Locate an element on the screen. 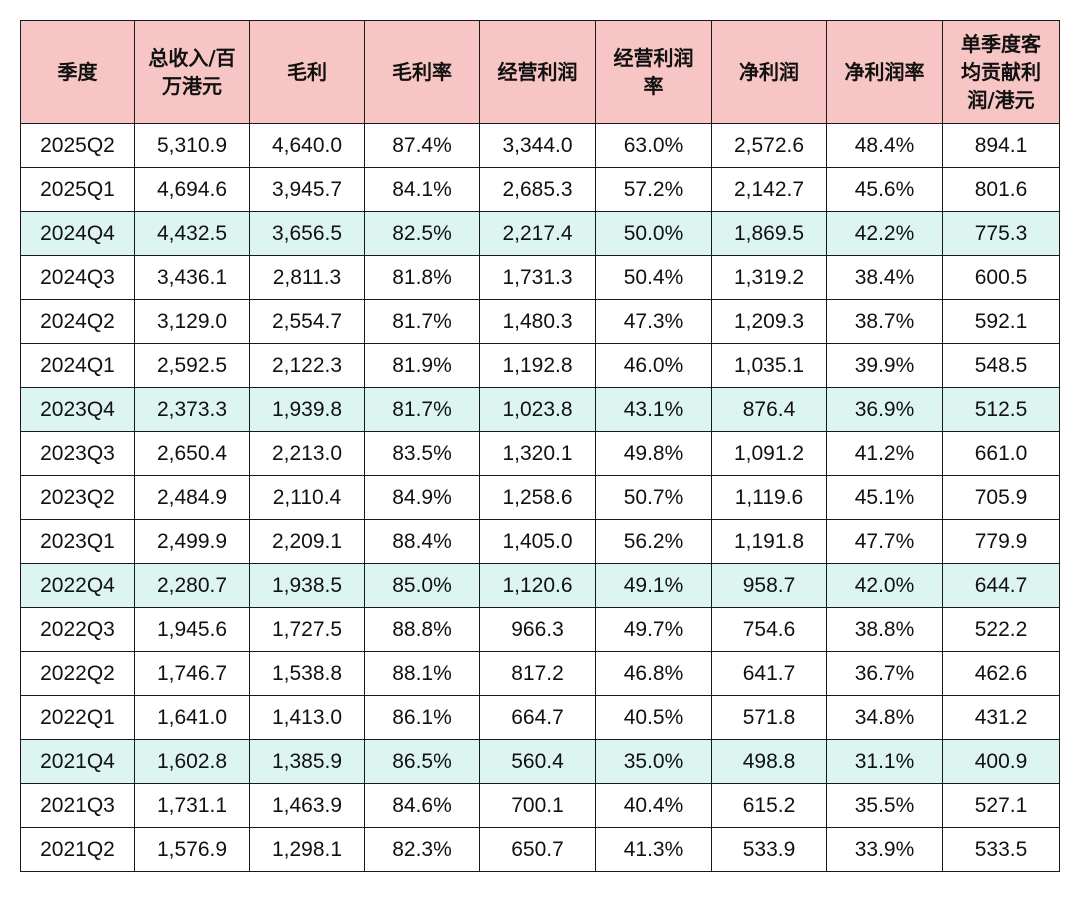 This screenshot has width=1080, height=902. table-cell: 431.2 is located at coordinates (1001, 717).